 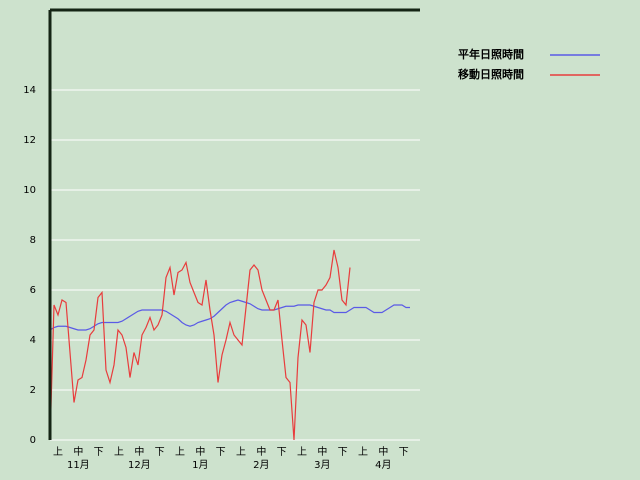 I want to click on y-tick-label: 4, so click(x=33, y=340).